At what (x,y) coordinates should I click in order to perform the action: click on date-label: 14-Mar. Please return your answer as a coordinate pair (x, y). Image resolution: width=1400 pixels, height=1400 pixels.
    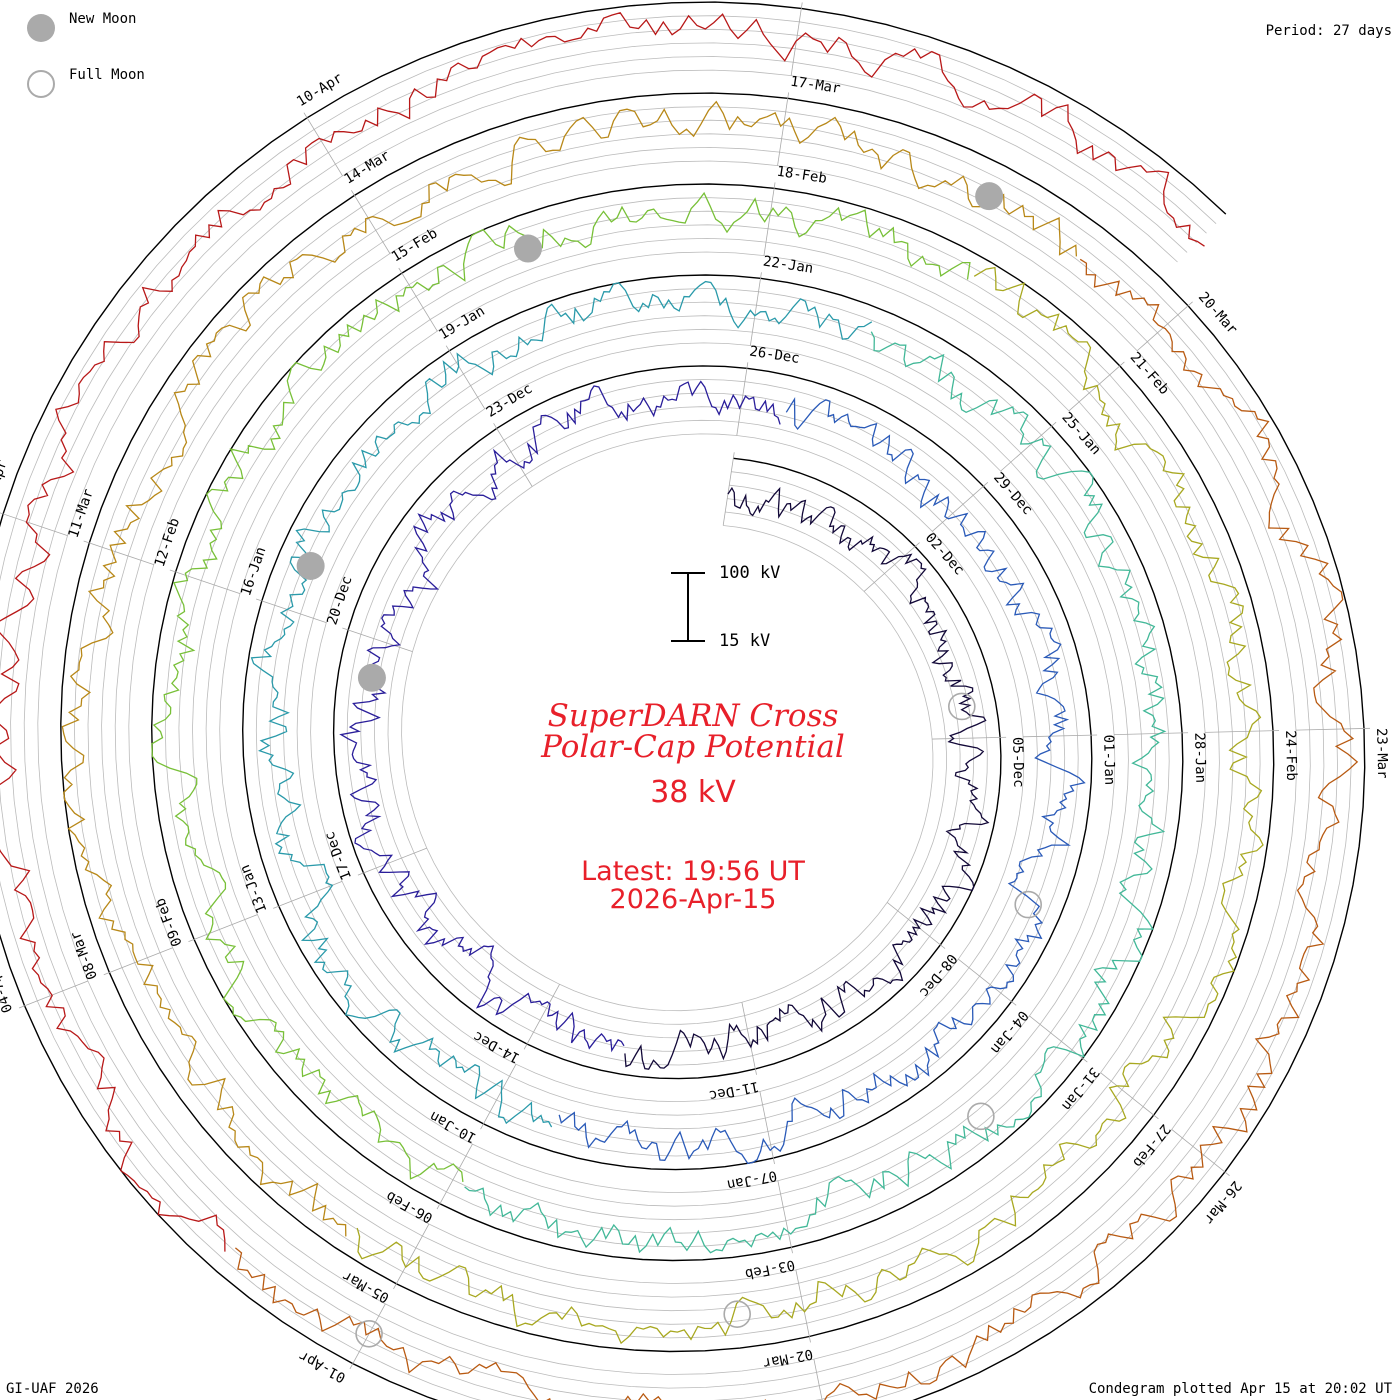
    Looking at the image, I should click on (367, 168).